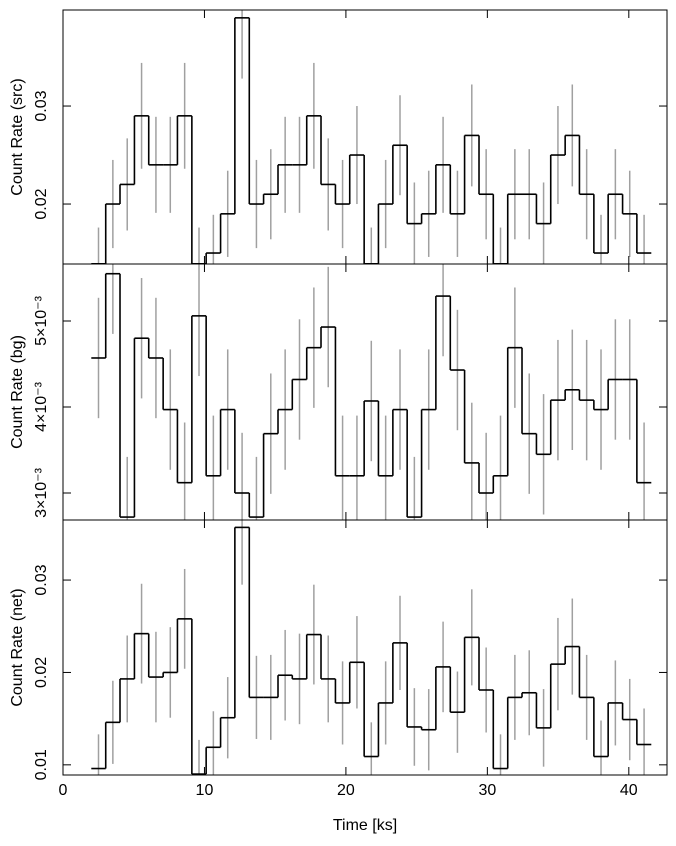 This screenshot has width=676, height=846. I want to click on x-tick-label: 30, so click(487, 790).